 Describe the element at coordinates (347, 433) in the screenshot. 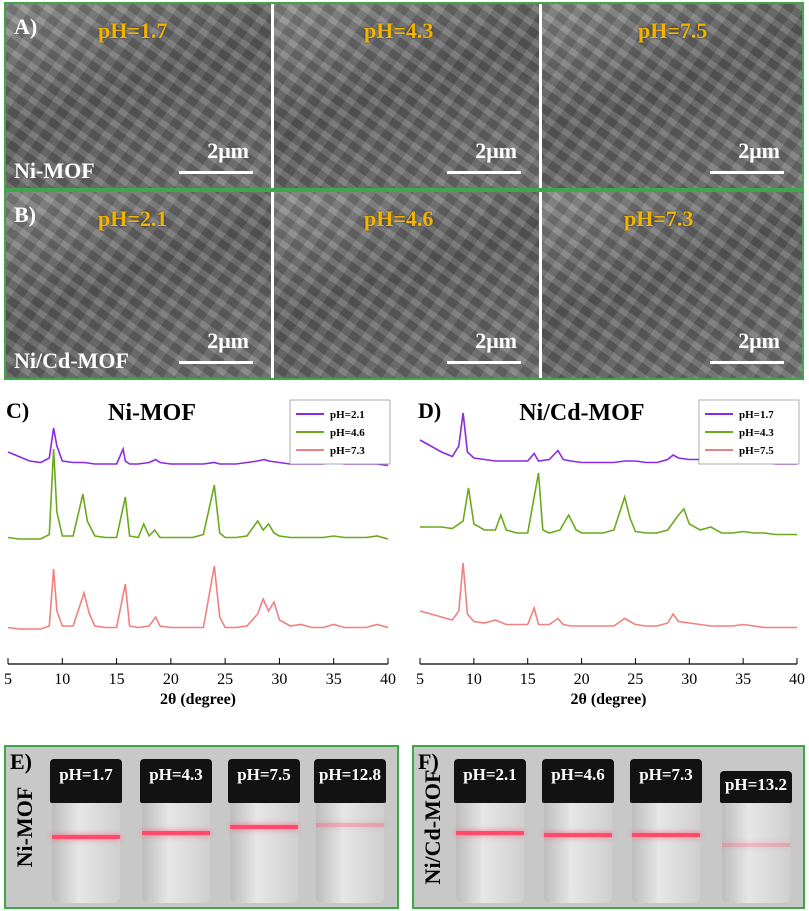

I see `legend-label: pH=4.6` at that location.